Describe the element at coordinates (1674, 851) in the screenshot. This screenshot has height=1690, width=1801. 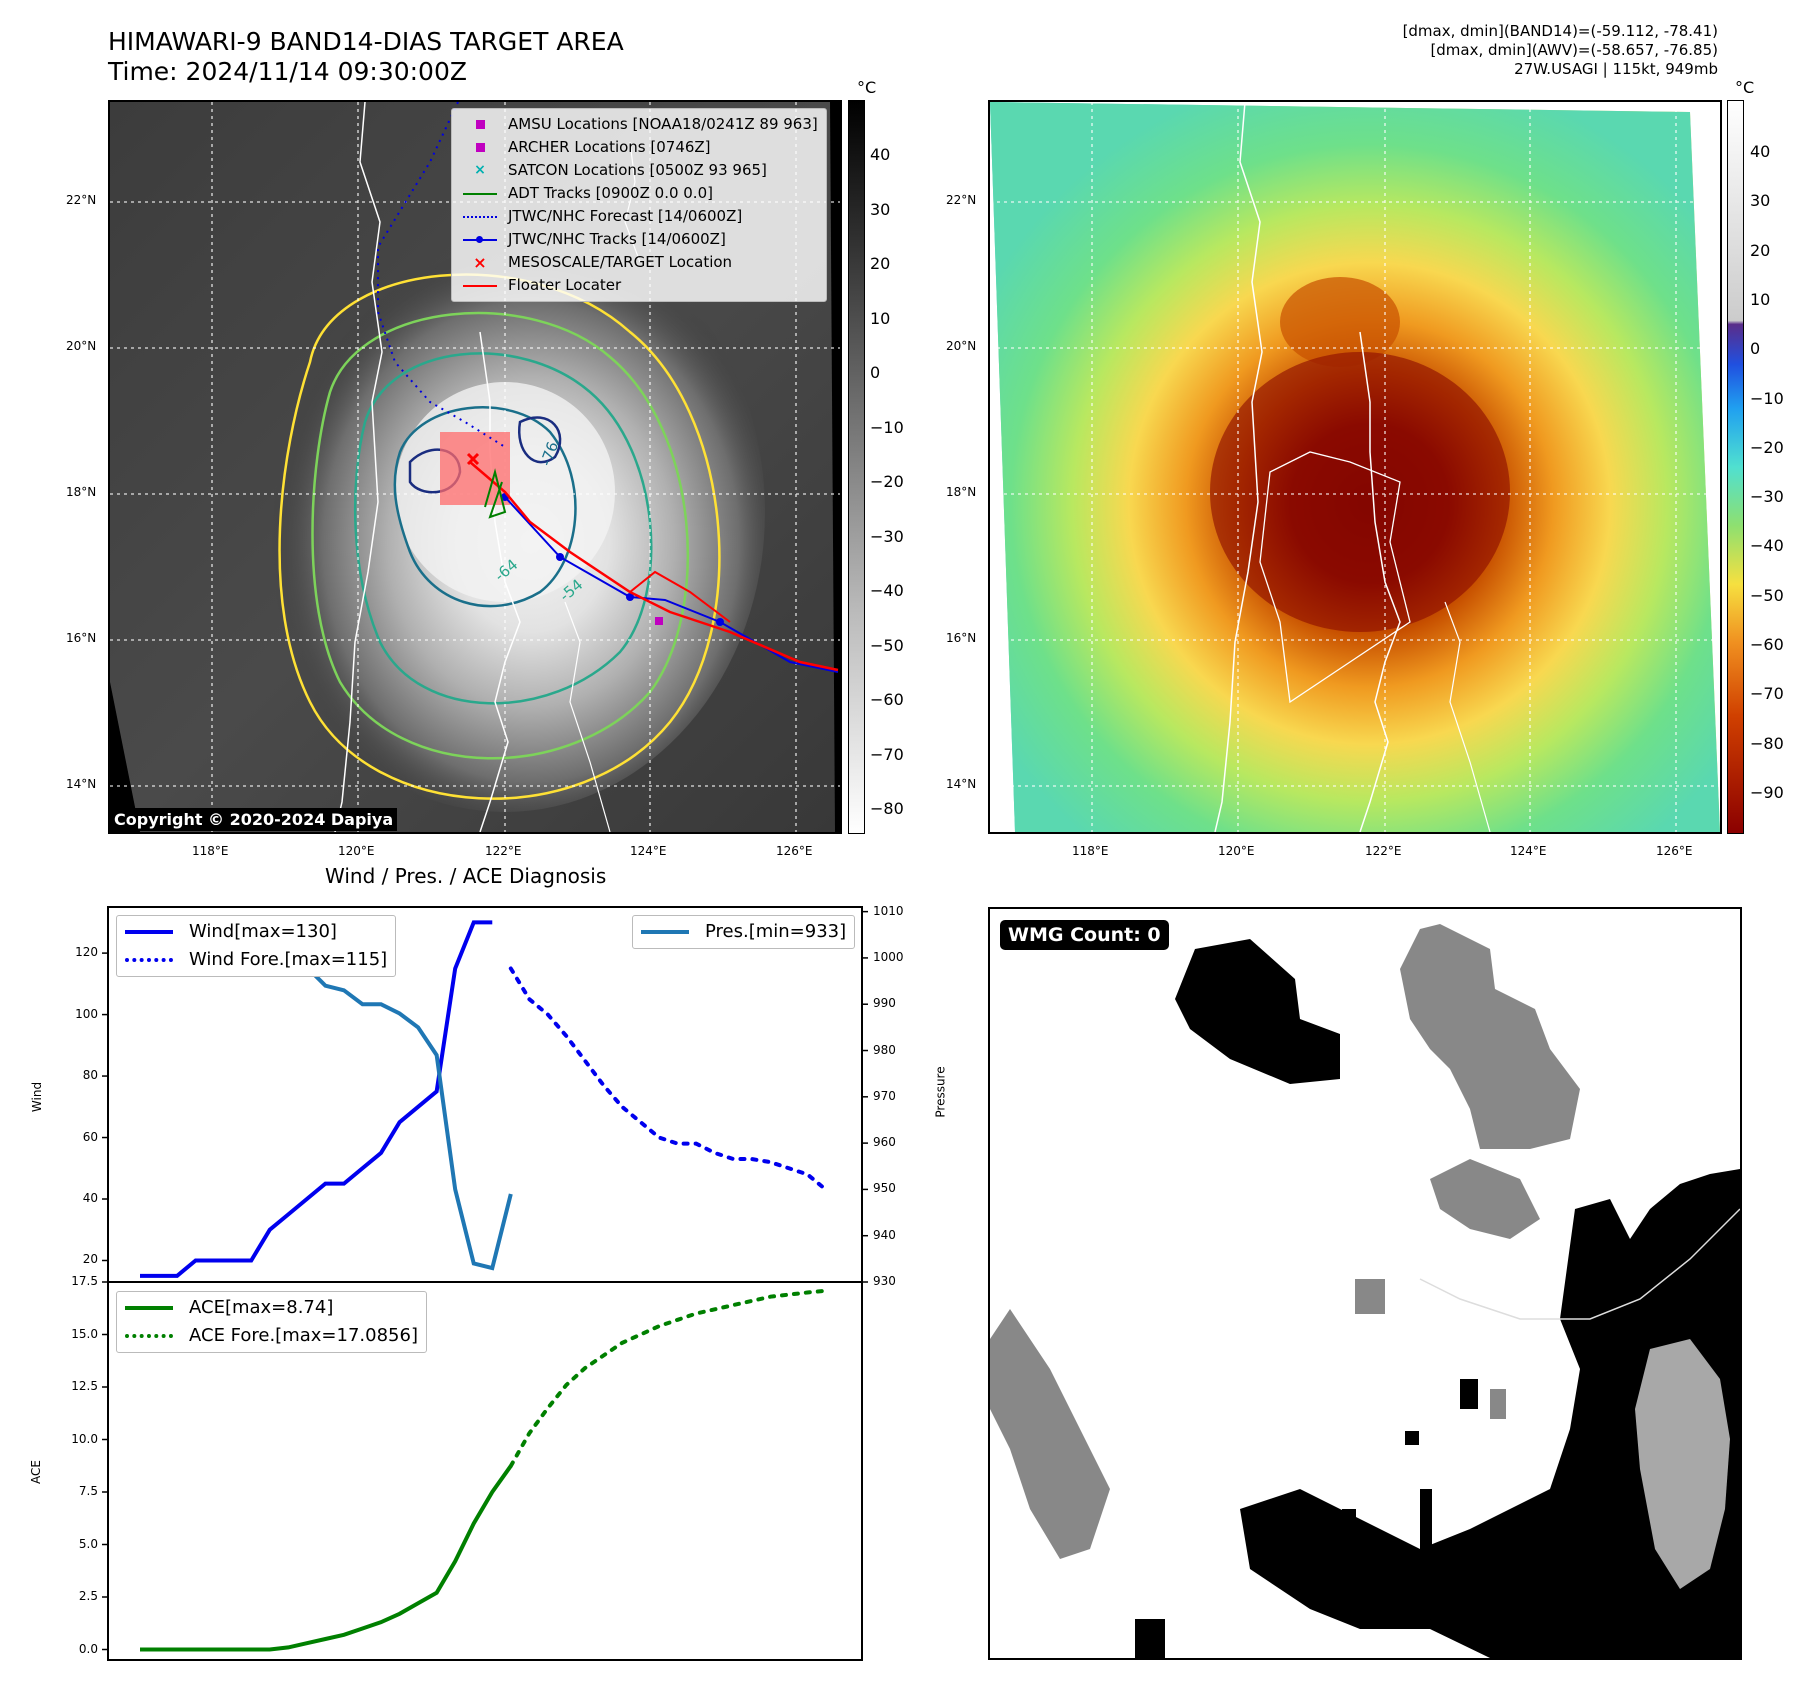
I see `right-lon-tick-126: 126°E` at that location.